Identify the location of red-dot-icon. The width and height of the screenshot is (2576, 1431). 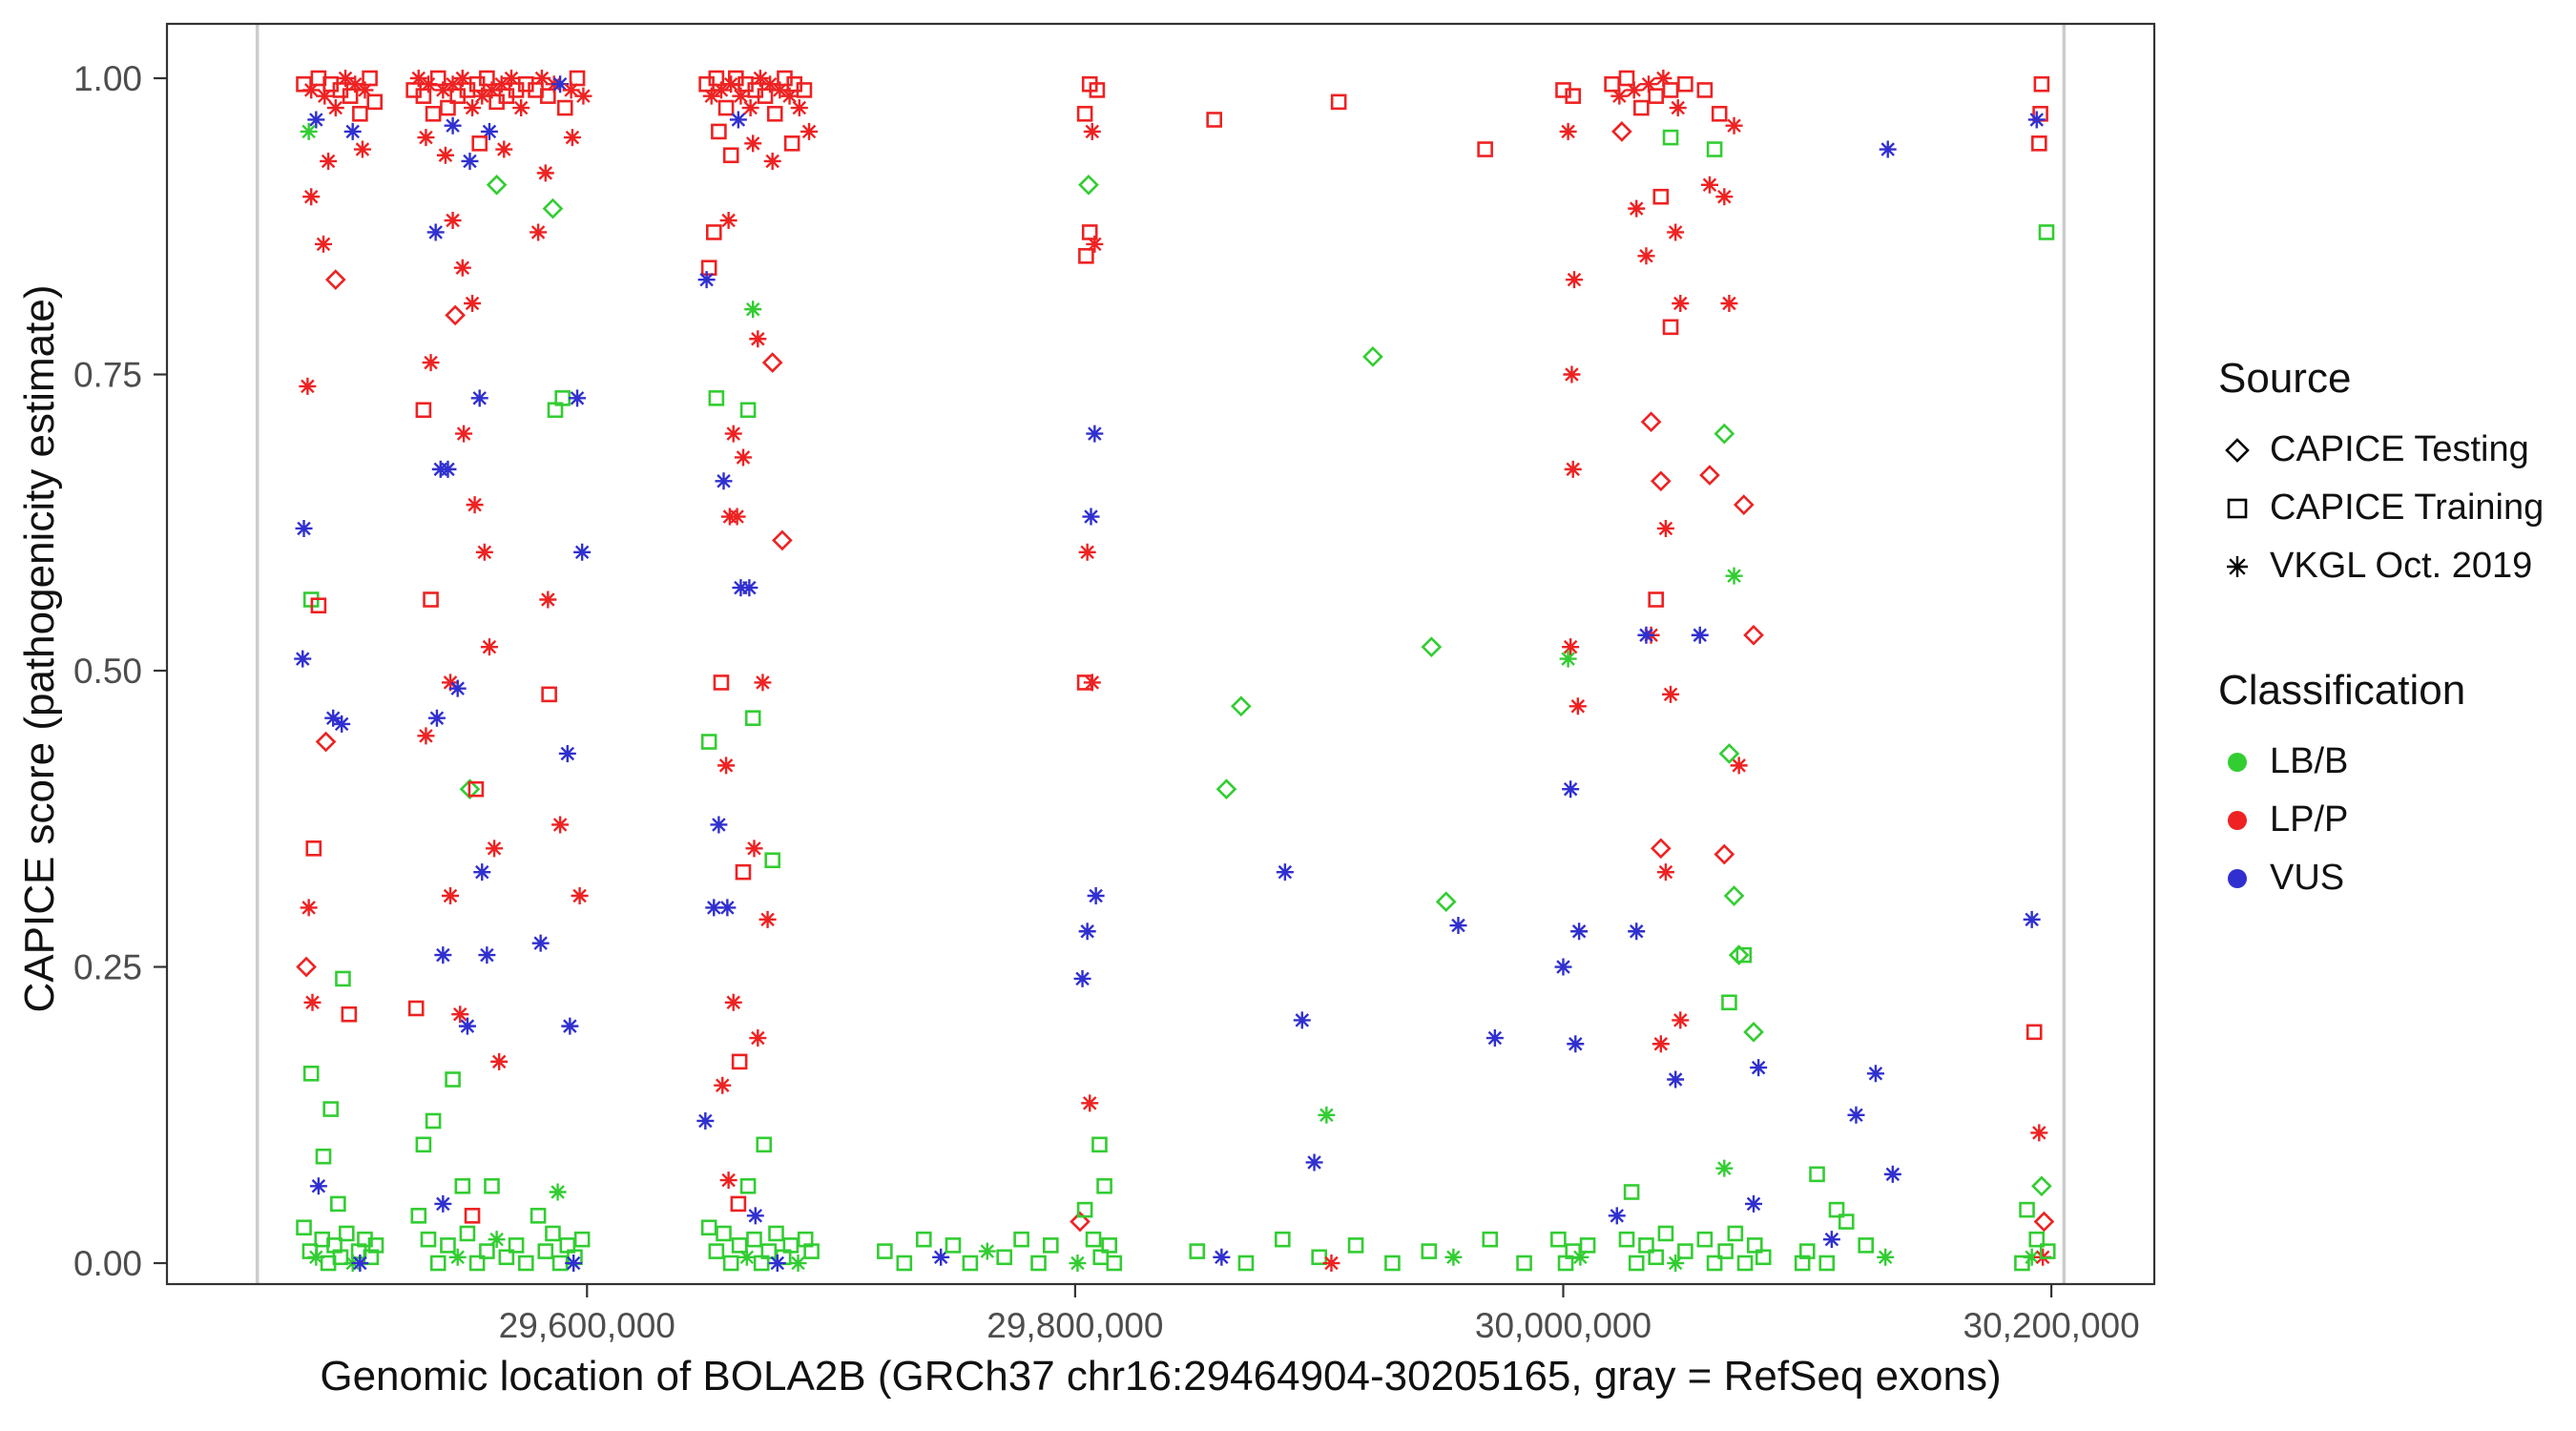
(2237, 820).